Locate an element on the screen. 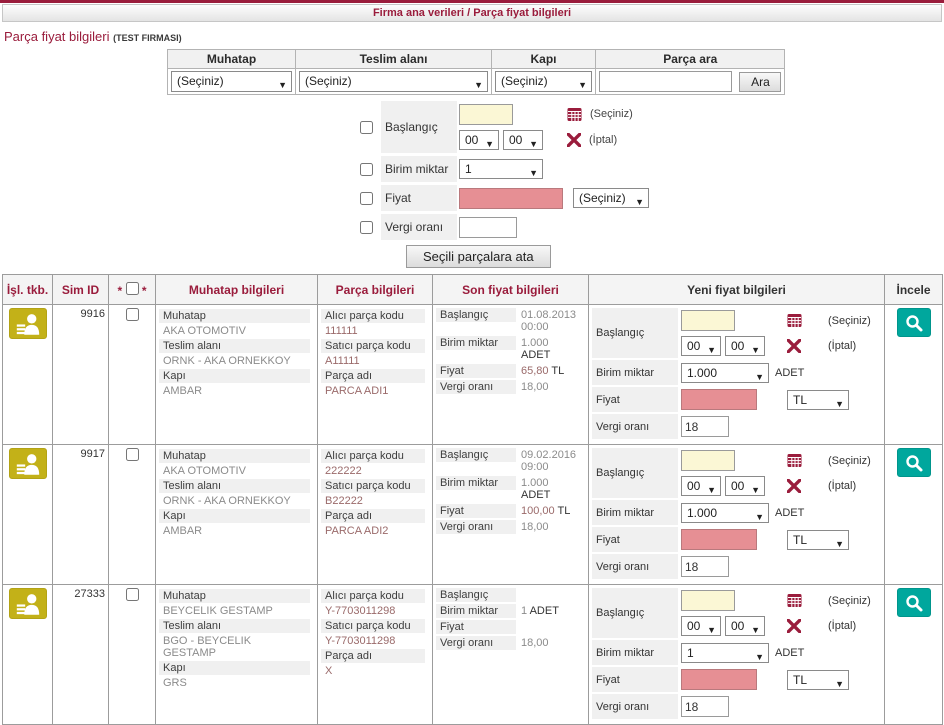 The image size is (944, 725). minute-select: 00 is located at coordinates (523, 140).